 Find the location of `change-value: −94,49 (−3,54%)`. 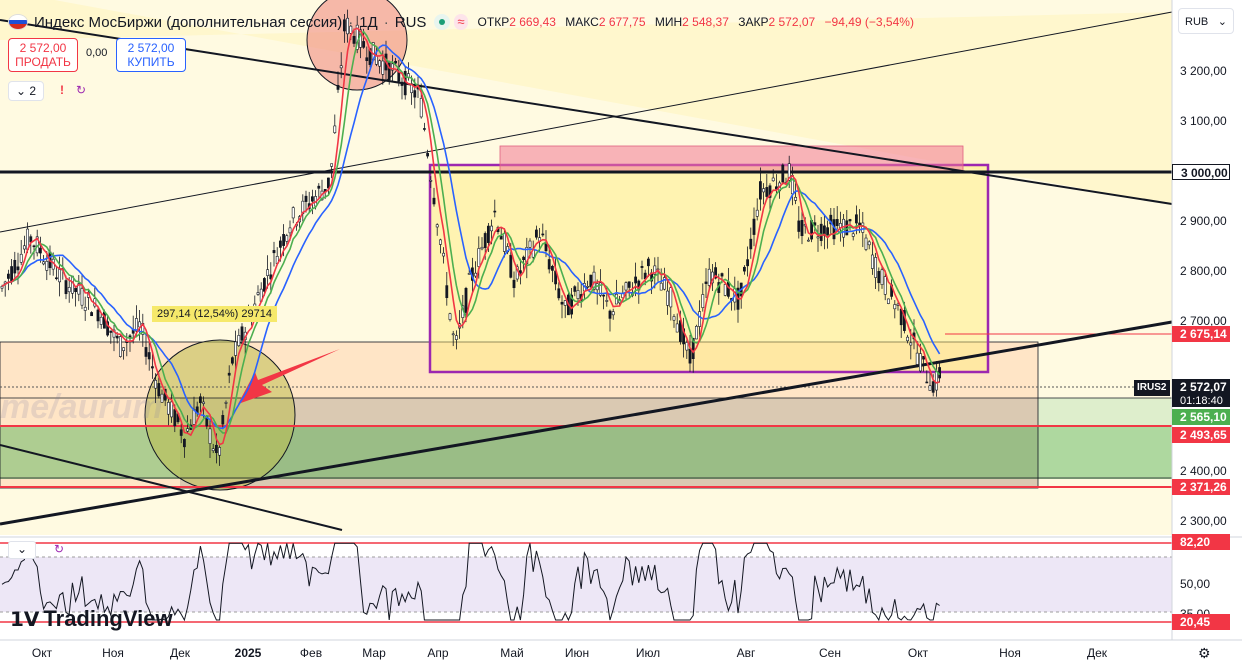

change-value: −94,49 (−3,54%) is located at coordinates (869, 22).